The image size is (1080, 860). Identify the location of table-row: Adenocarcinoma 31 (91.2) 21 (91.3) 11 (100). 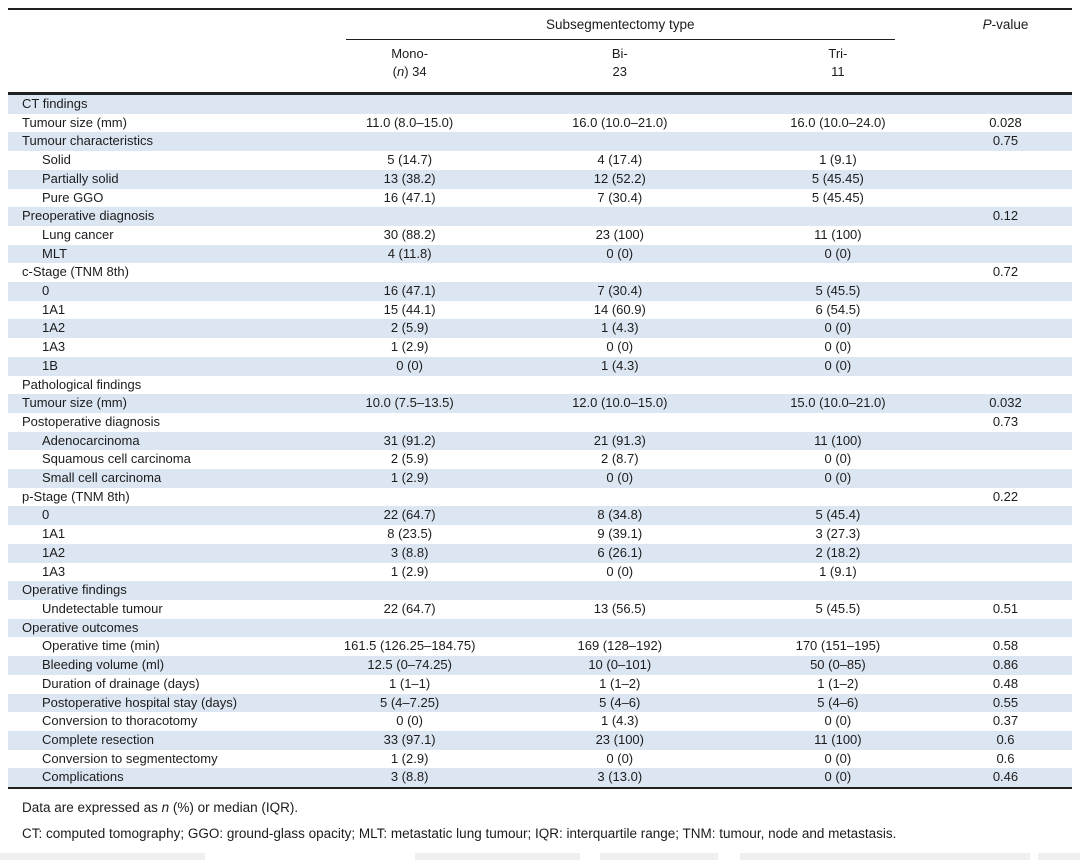
(540, 441).